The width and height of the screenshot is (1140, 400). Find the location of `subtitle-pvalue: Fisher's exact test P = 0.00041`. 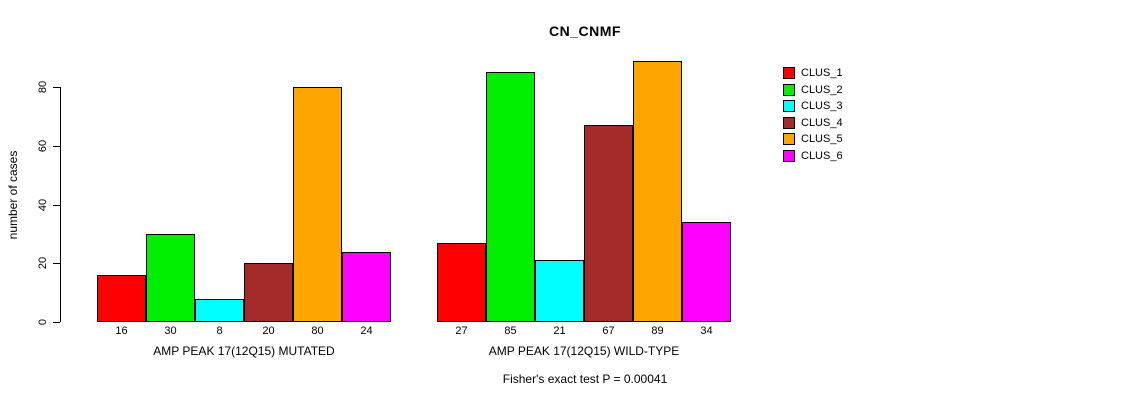

subtitle-pvalue: Fisher's exact test P = 0.00041 is located at coordinates (585, 379).